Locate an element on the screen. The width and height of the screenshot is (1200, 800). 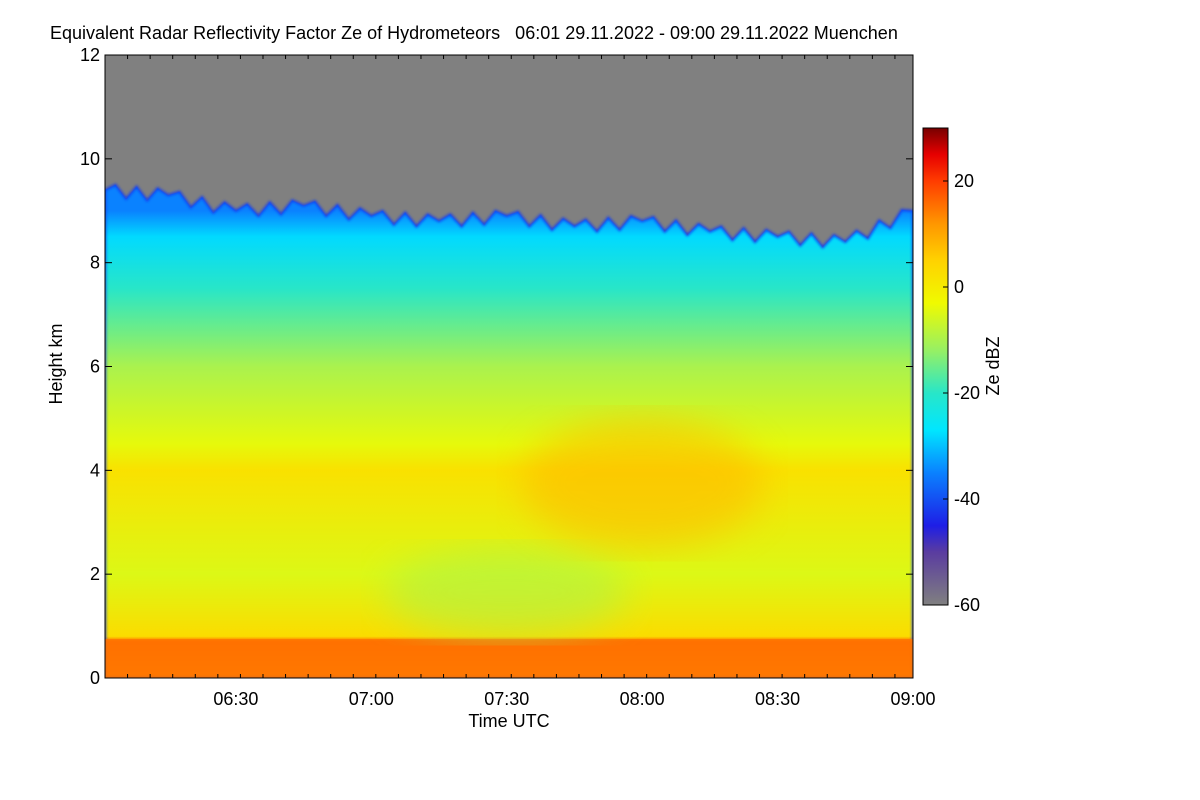
y-axis-label: Height km is located at coordinates (56, 363).